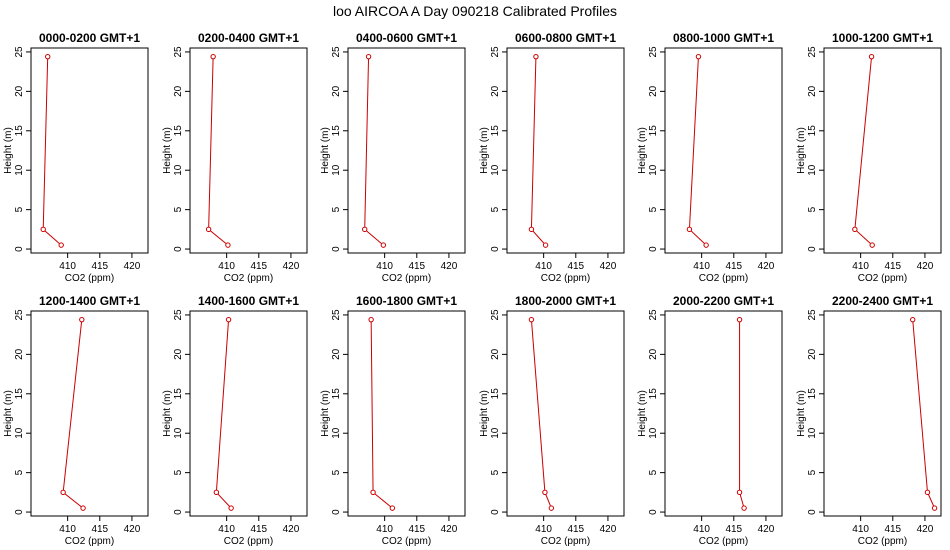  What do you see at coordinates (882, 38) in the screenshot?
I see `panel-title: 1000-1200 GMT+1` at bounding box center [882, 38].